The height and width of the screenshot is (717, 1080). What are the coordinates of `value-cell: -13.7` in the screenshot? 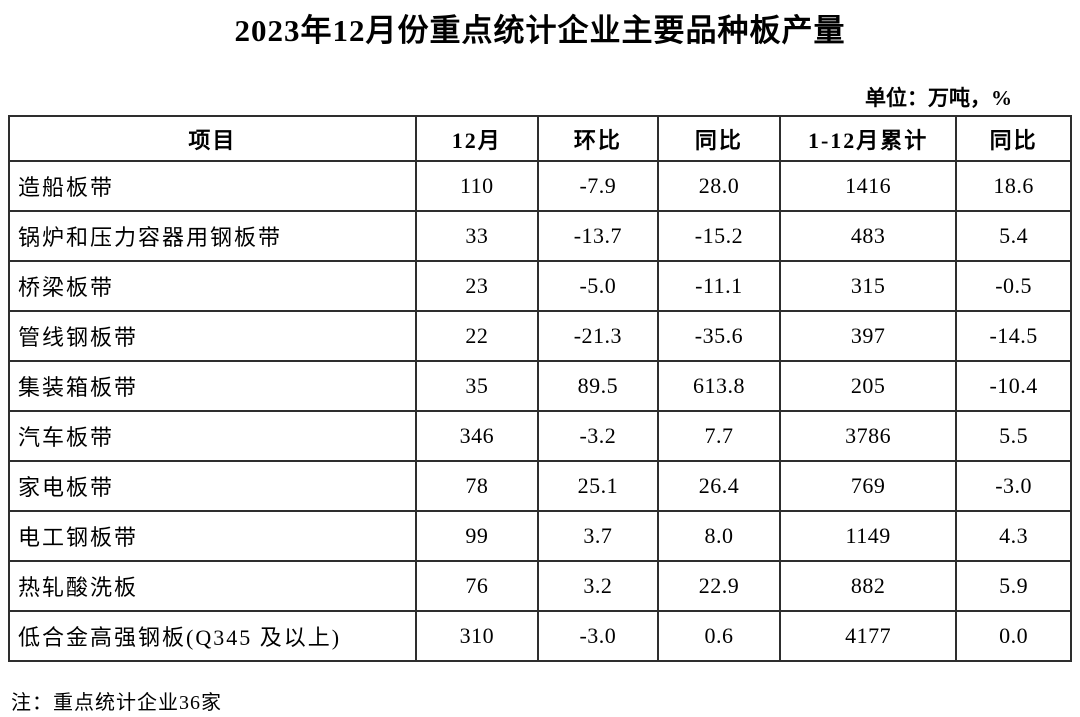 It's located at (597, 236).